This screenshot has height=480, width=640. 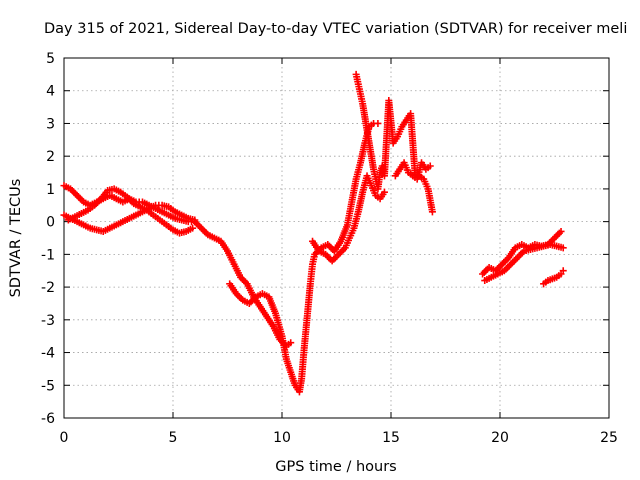 I want to click on y-tick-label: -6, so click(x=48, y=419).